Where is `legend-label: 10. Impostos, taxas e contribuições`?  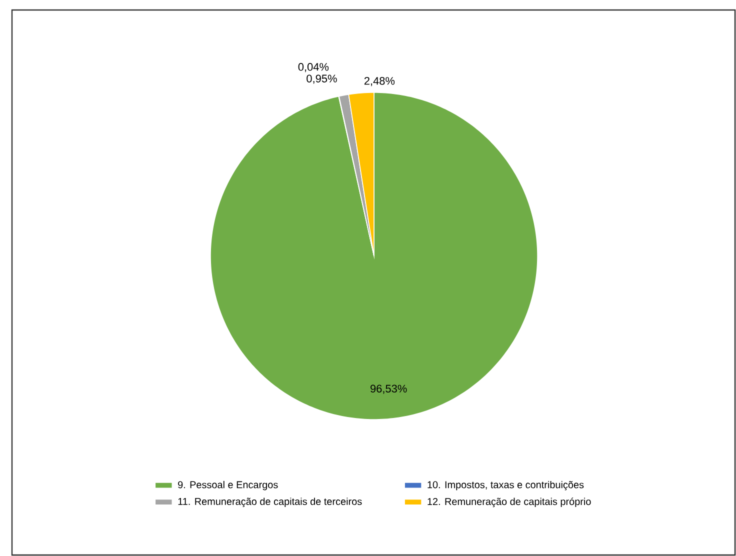 legend-label: 10. Impostos, taxas e contribuições is located at coordinates (506, 485).